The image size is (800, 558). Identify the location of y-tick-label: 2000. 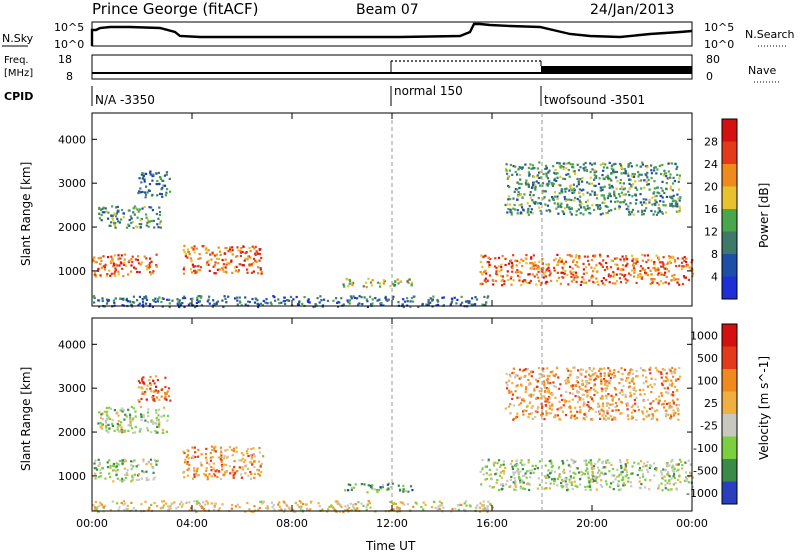
(72, 432).